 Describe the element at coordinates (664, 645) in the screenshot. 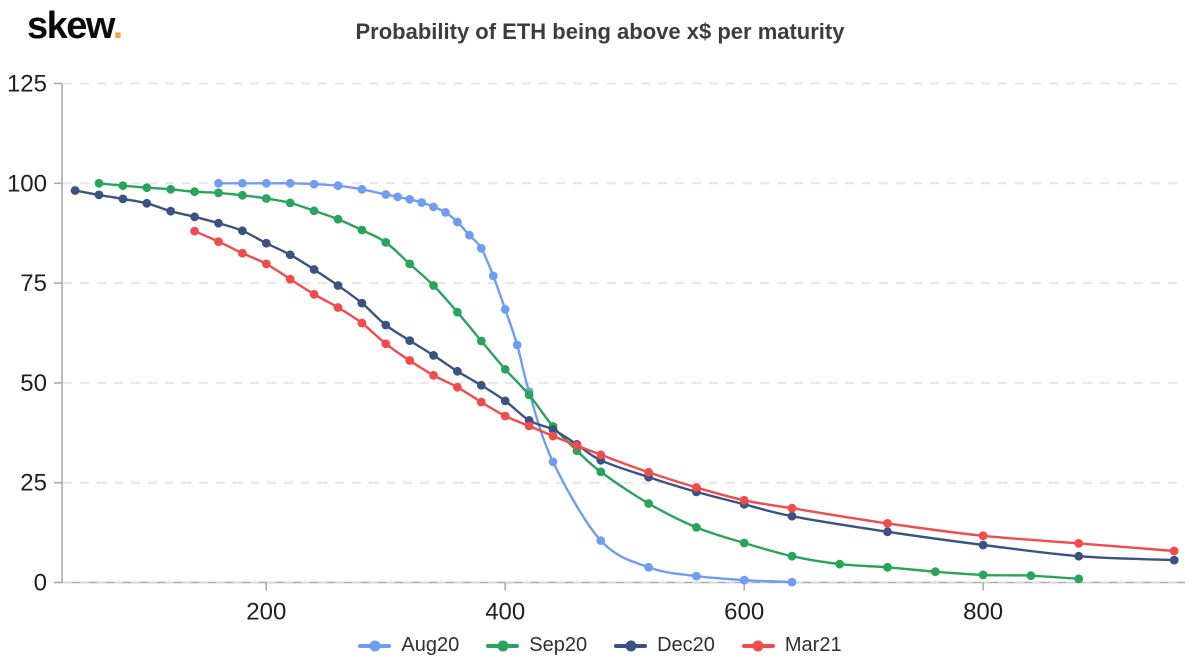

I see `legend-item-dec20: Dec20` at that location.